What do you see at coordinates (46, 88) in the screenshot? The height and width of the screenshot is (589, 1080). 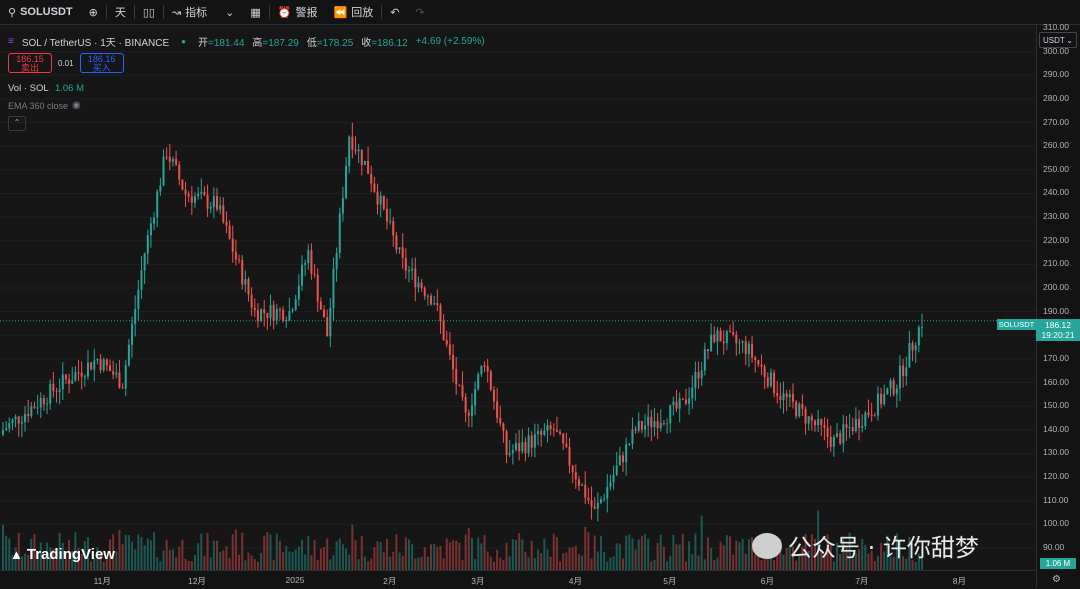 I see `volume-legend: Vol · SOL 1.06 M` at bounding box center [46, 88].